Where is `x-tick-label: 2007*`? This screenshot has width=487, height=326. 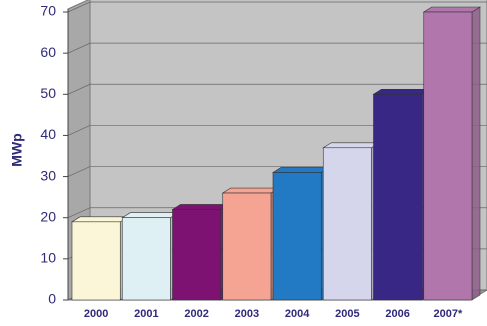
x-tick-label: 2007* is located at coordinates (447, 314).